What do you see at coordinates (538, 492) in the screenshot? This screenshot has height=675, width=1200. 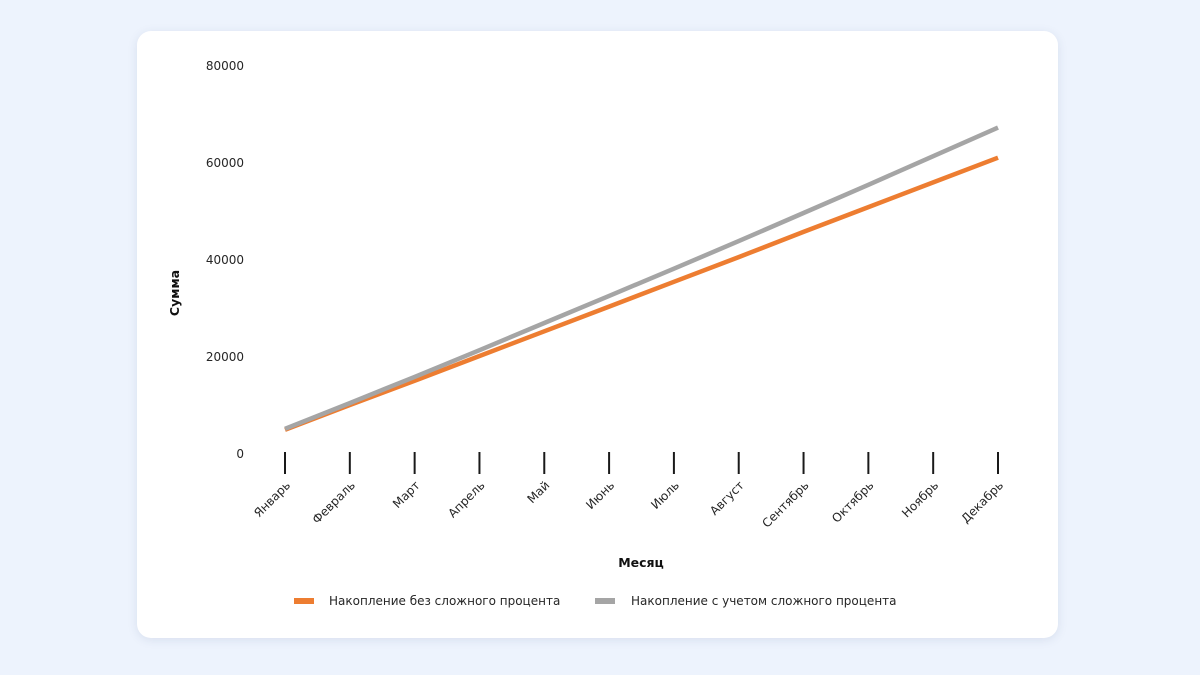 I see `x-tick-label: Май` at bounding box center [538, 492].